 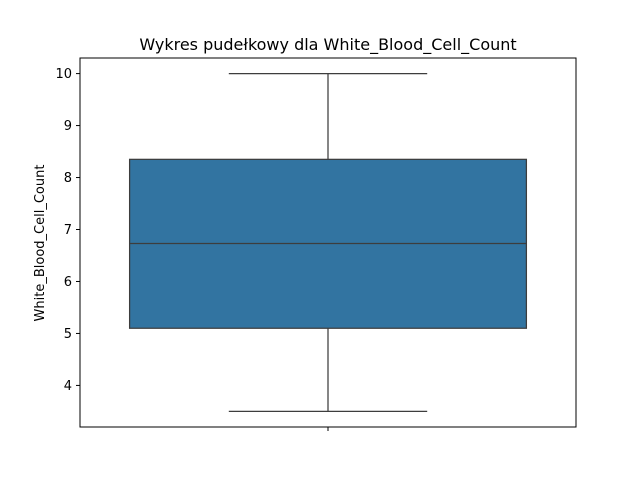 What do you see at coordinates (68, 386) in the screenshot?
I see `y-tick-label: 4` at bounding box center [68, 386].